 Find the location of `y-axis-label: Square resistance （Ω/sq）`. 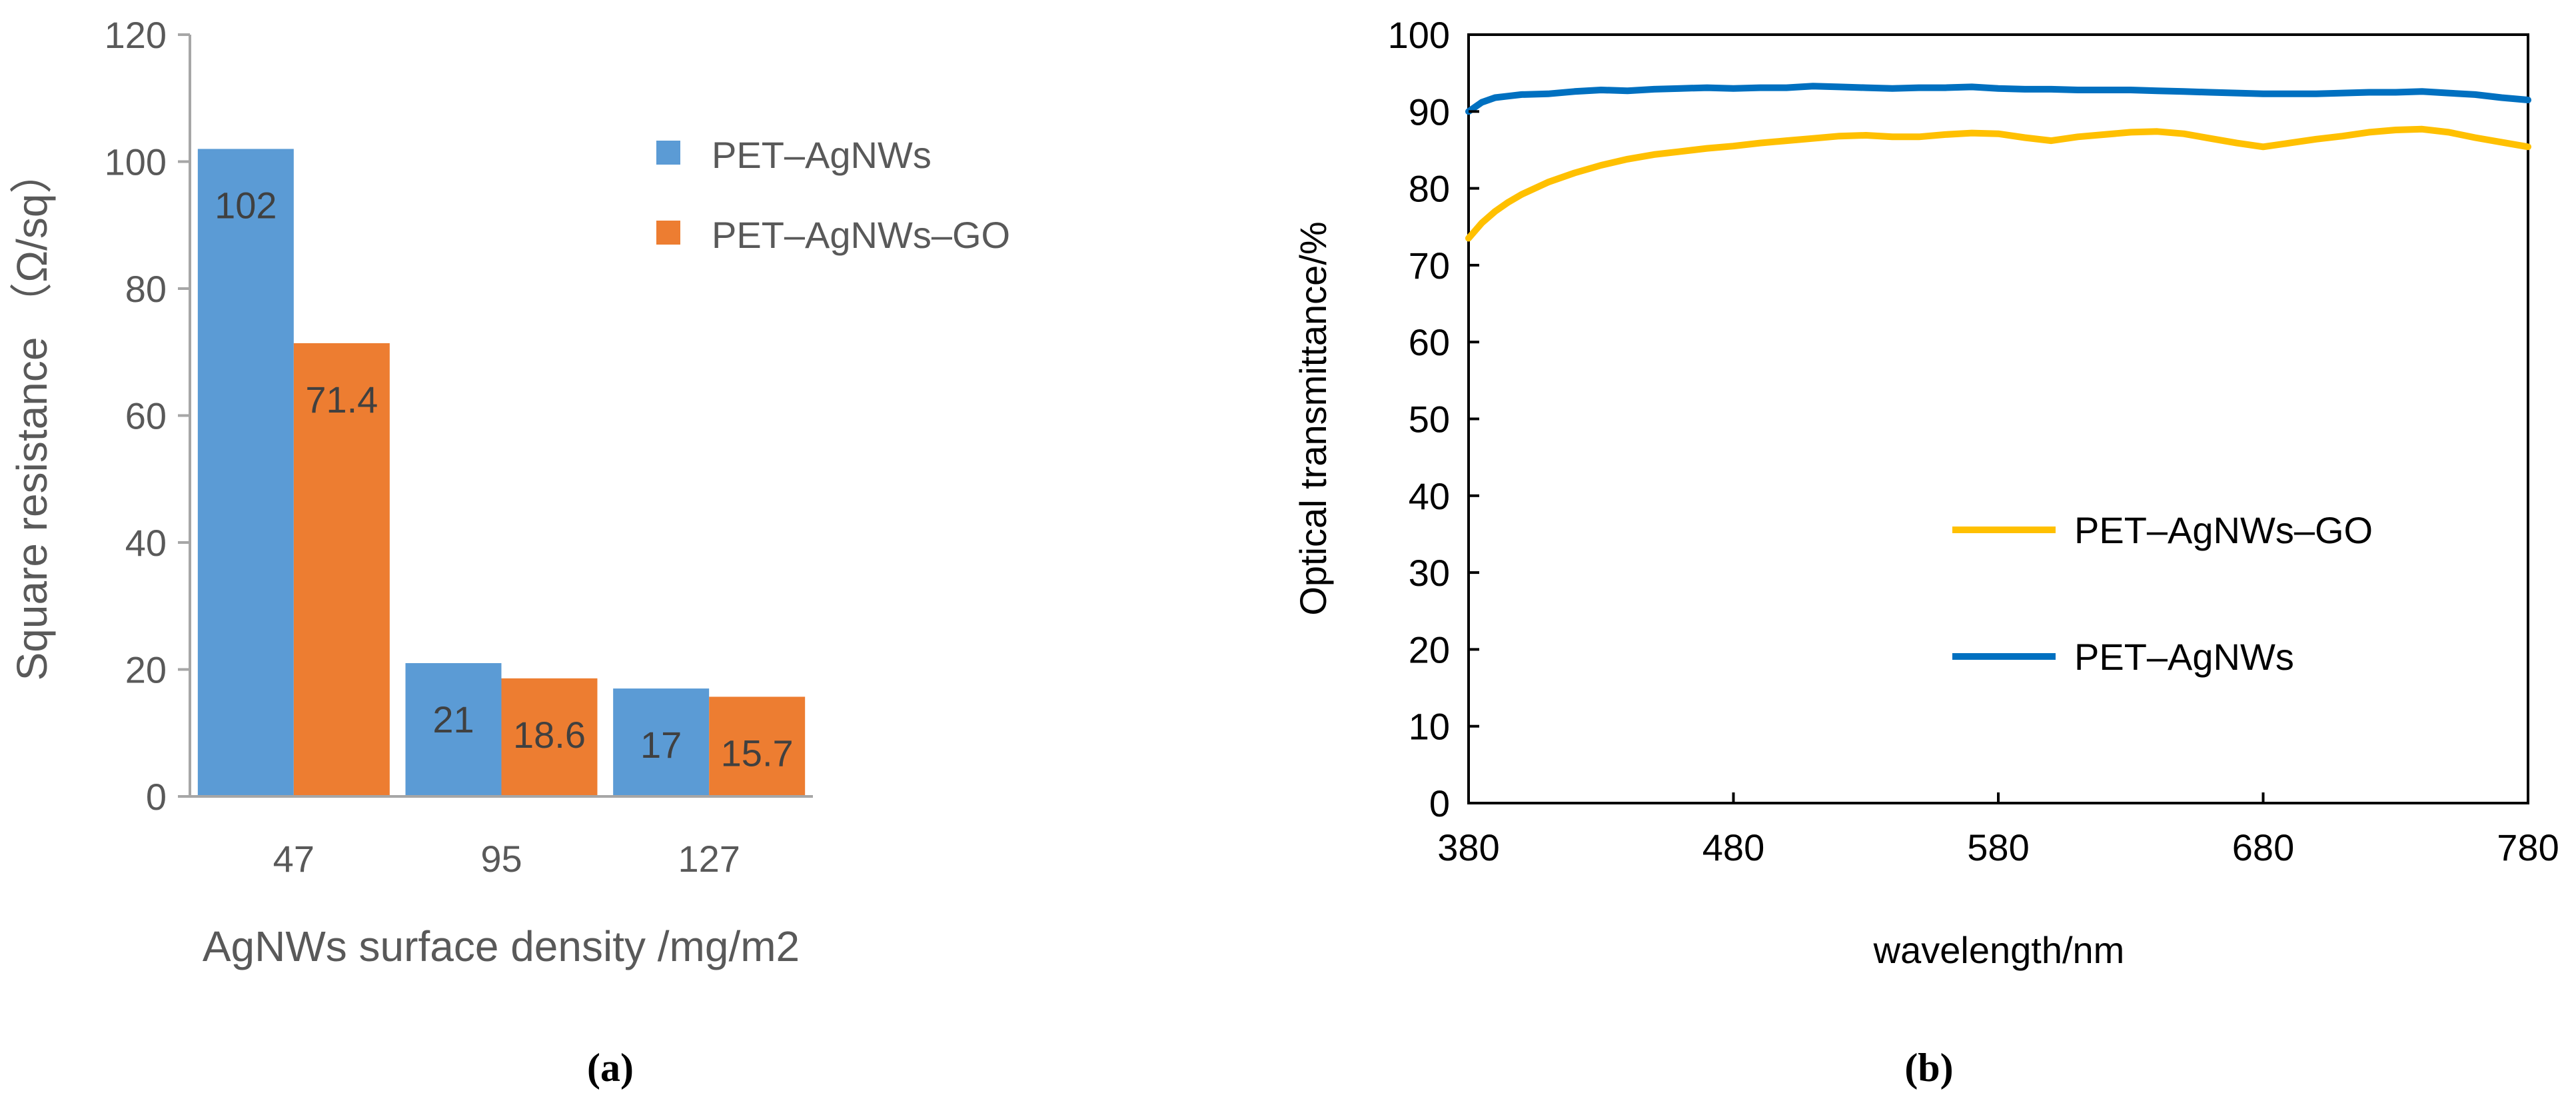

y-axis-label: Square resistance （Ω/sq） is located at coordinates (32, 416).